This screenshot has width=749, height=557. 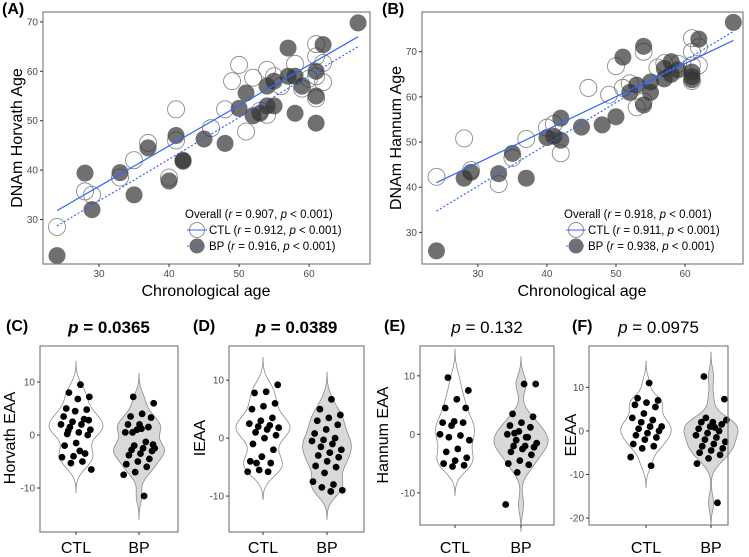 What do you see at coordinates (412, 435) in the screenshot?
I see `y-tick-label: 0` at bounding box center [412, 435].